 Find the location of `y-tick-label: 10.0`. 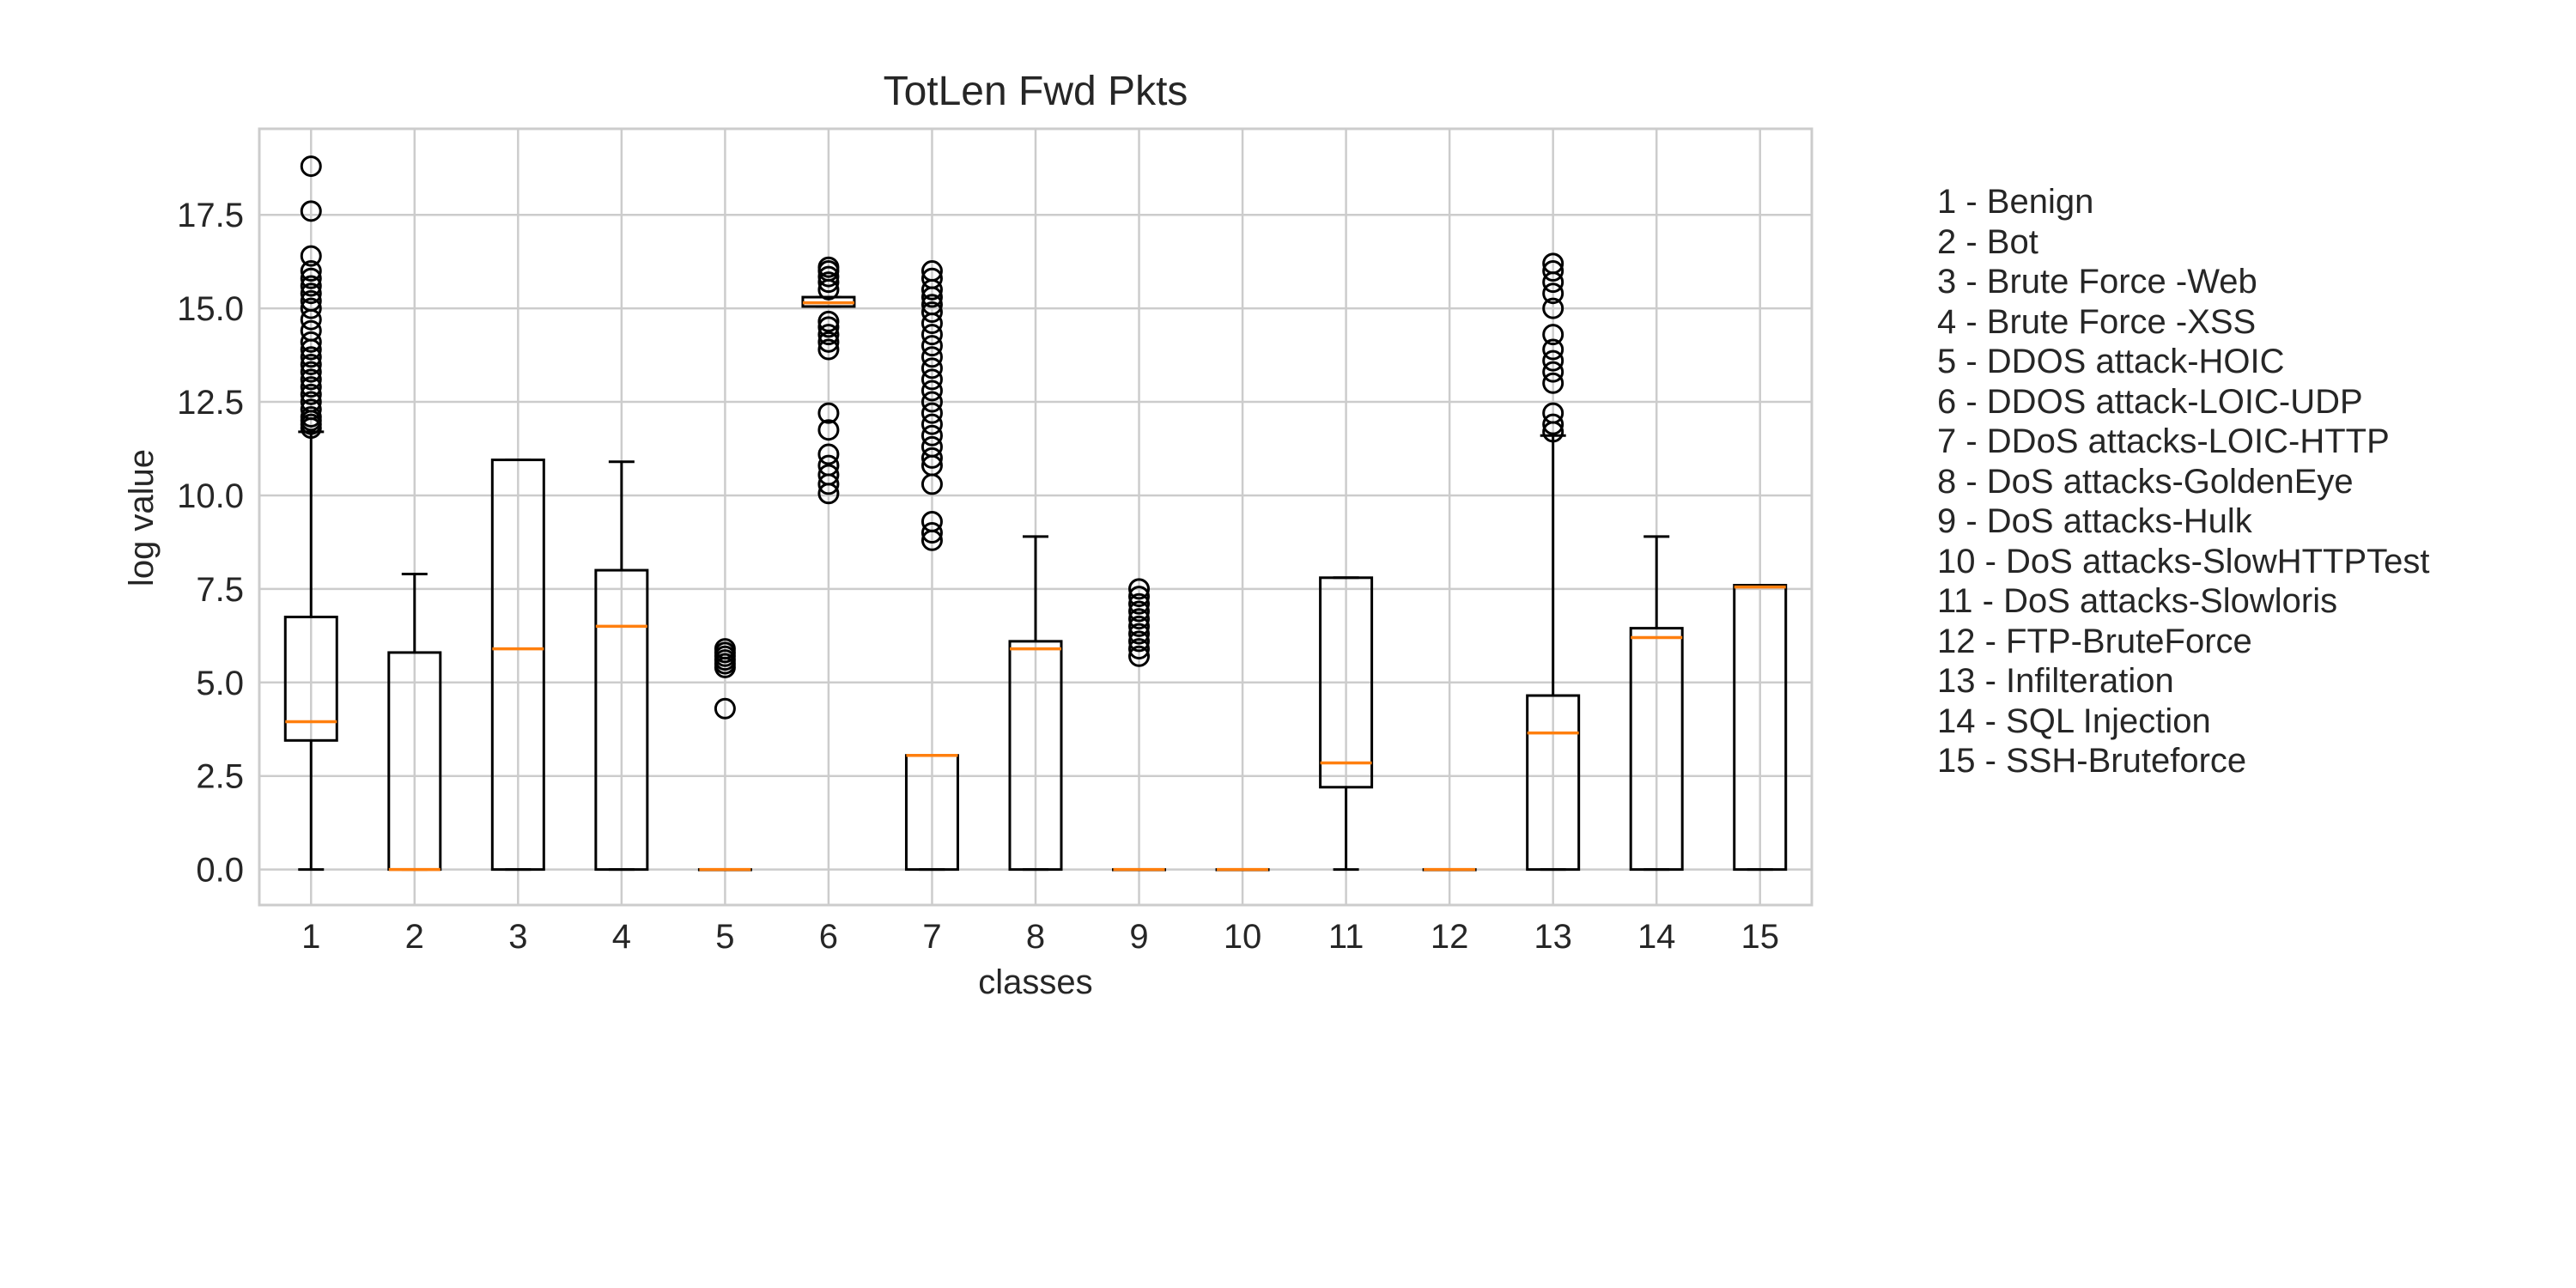

y-tick-label: 10.0 is located at coordinates (210, 496).